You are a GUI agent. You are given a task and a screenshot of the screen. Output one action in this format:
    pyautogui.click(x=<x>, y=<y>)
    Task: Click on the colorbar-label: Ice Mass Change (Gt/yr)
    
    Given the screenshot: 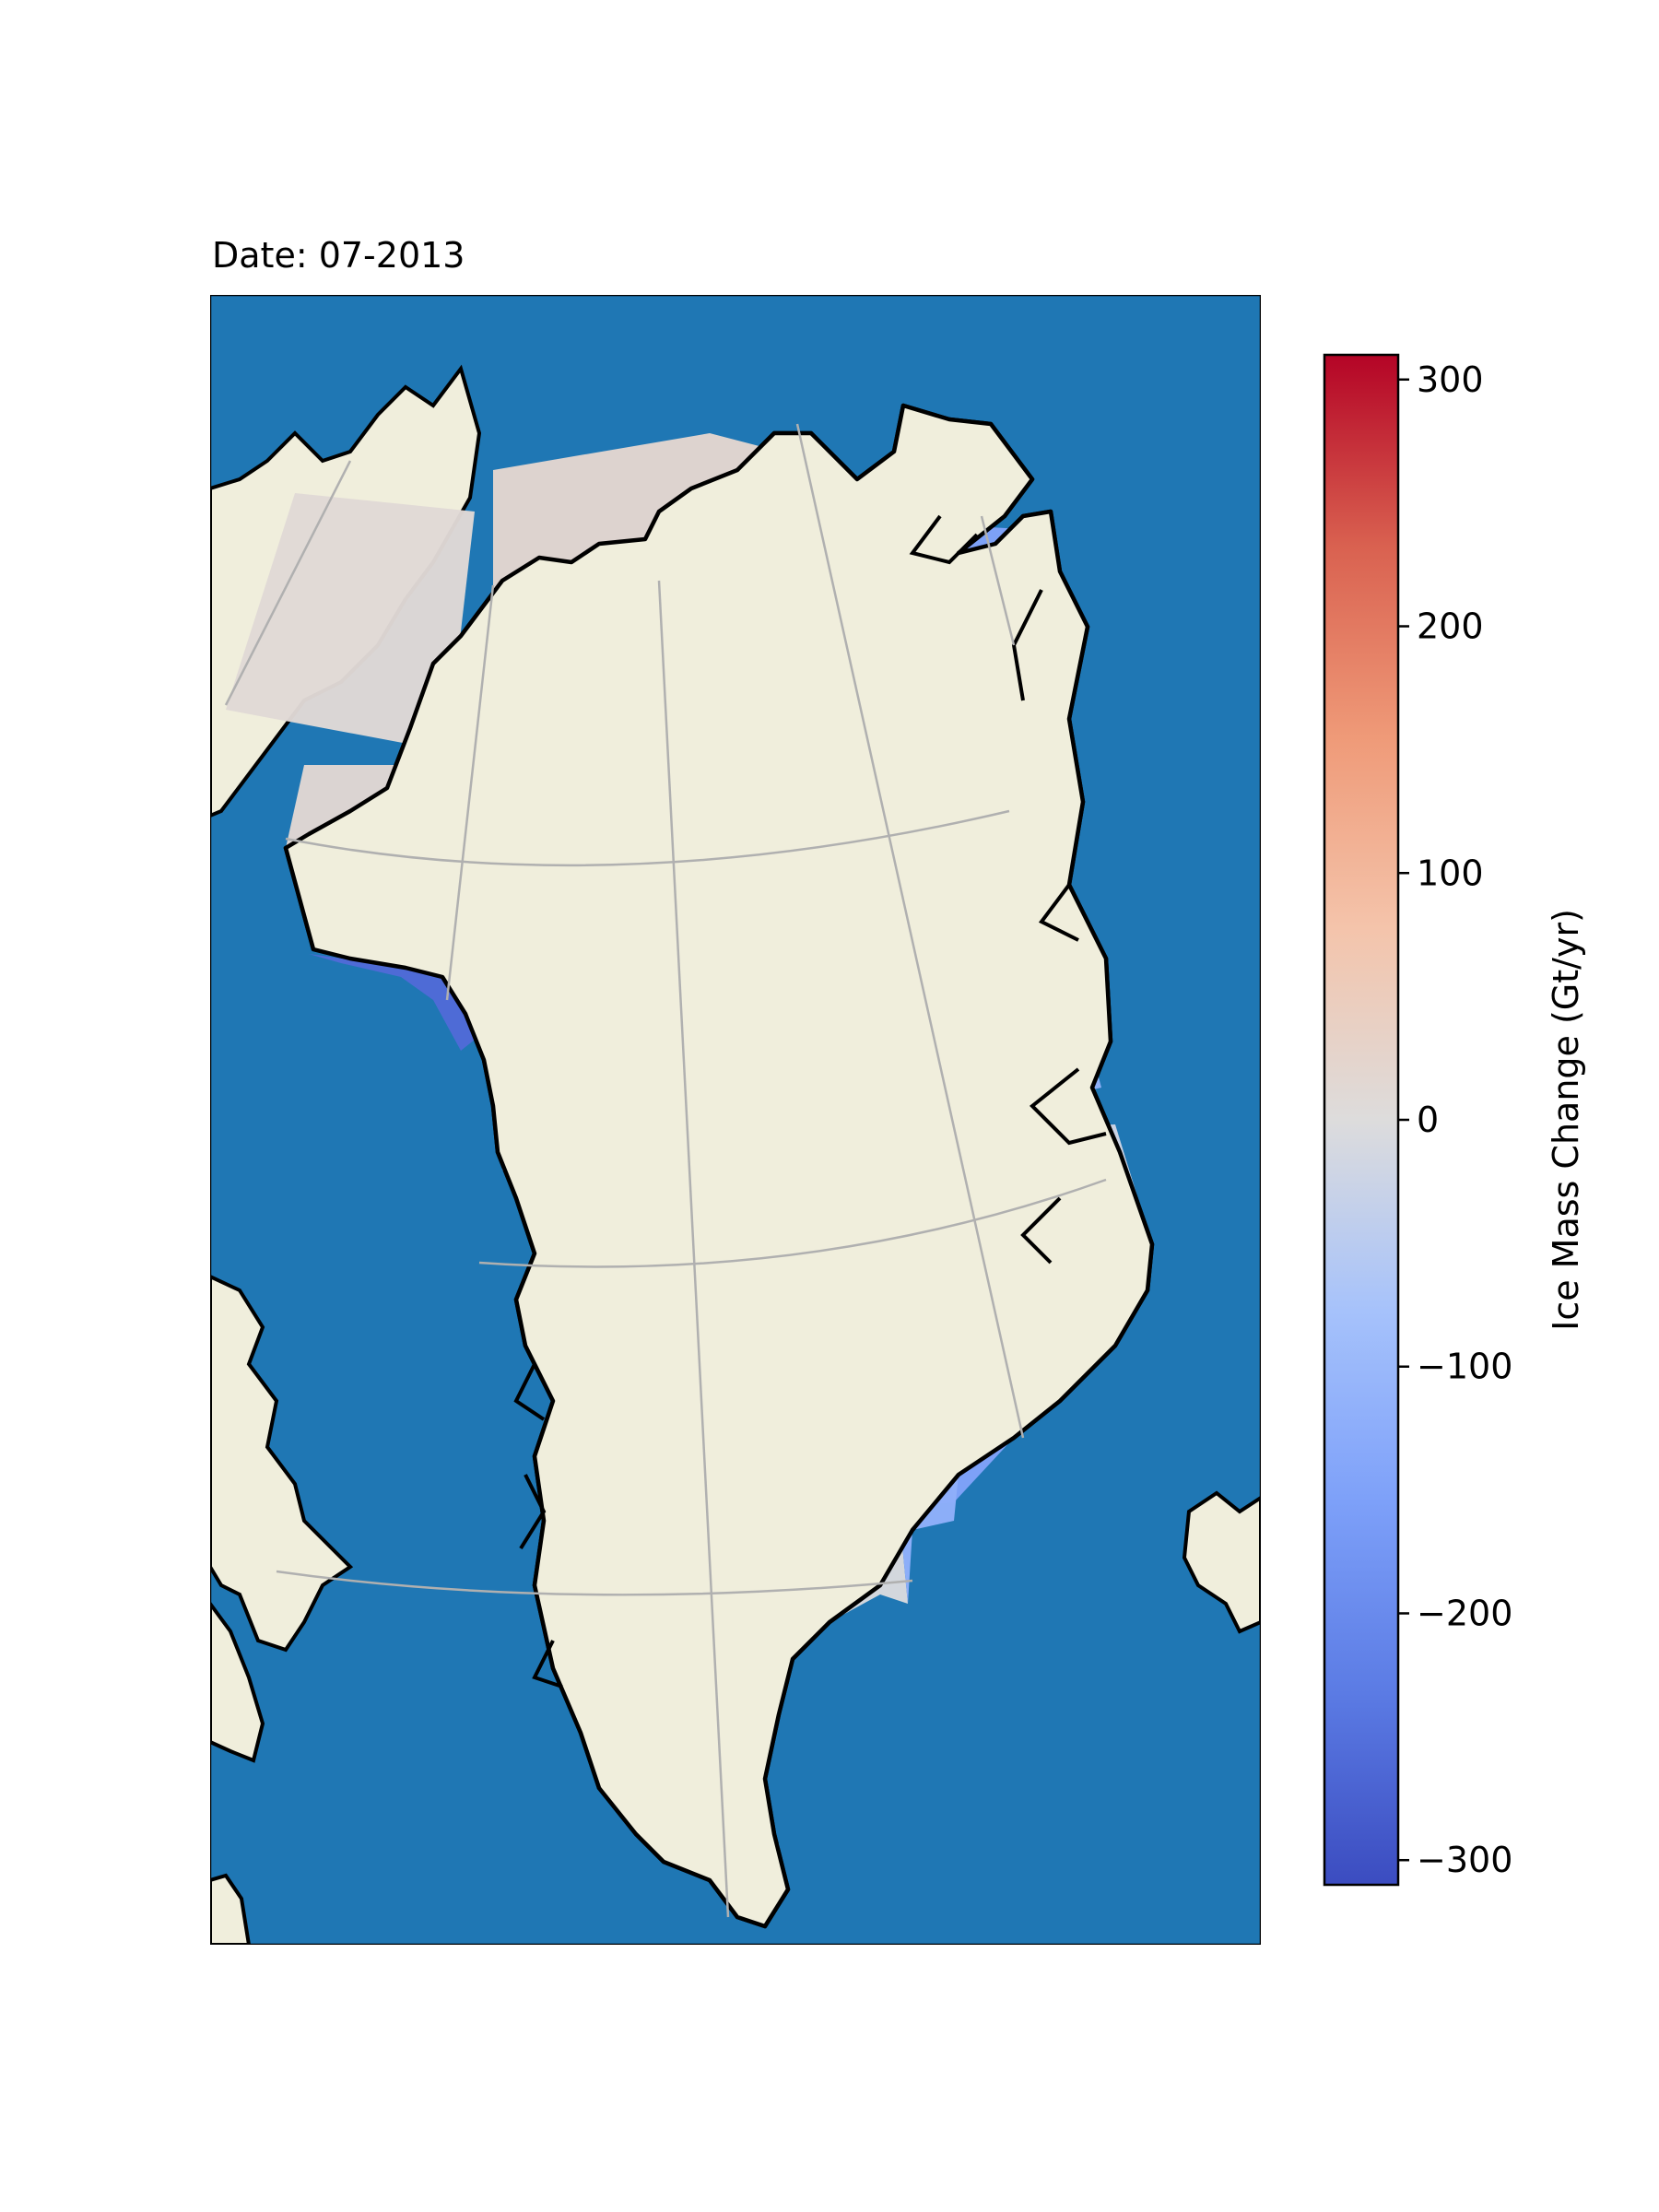 What is the action you would take?
    pyautogui.click(x=1566, y=1120)
    